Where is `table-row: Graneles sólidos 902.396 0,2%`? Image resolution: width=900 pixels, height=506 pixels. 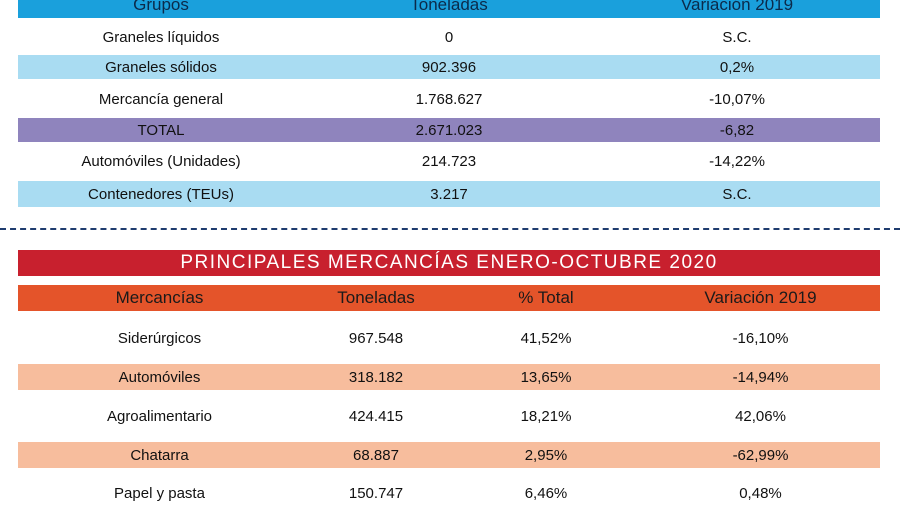 table-row: Graneles sólidos 902.396 0,2% is located at coordinates (449, 67).